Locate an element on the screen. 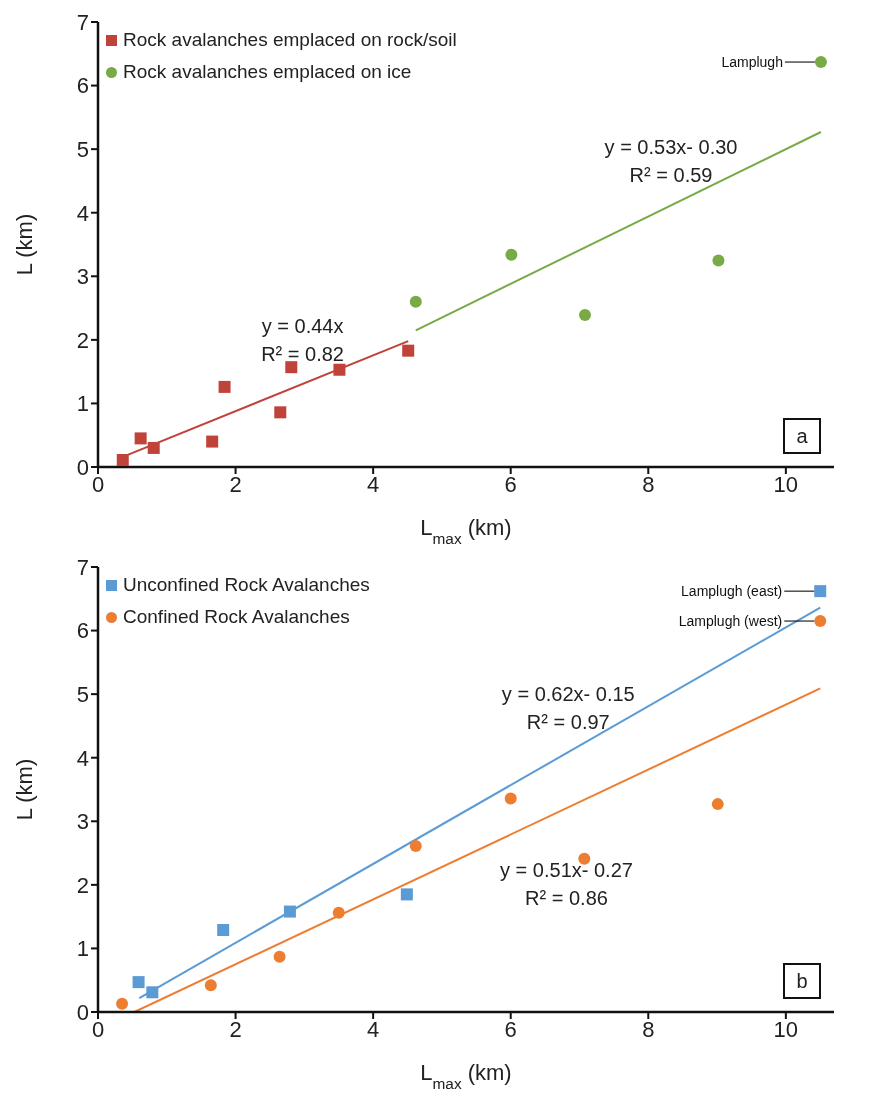  annotation: Lamplugh (east) is located at coordinates (732, 591).